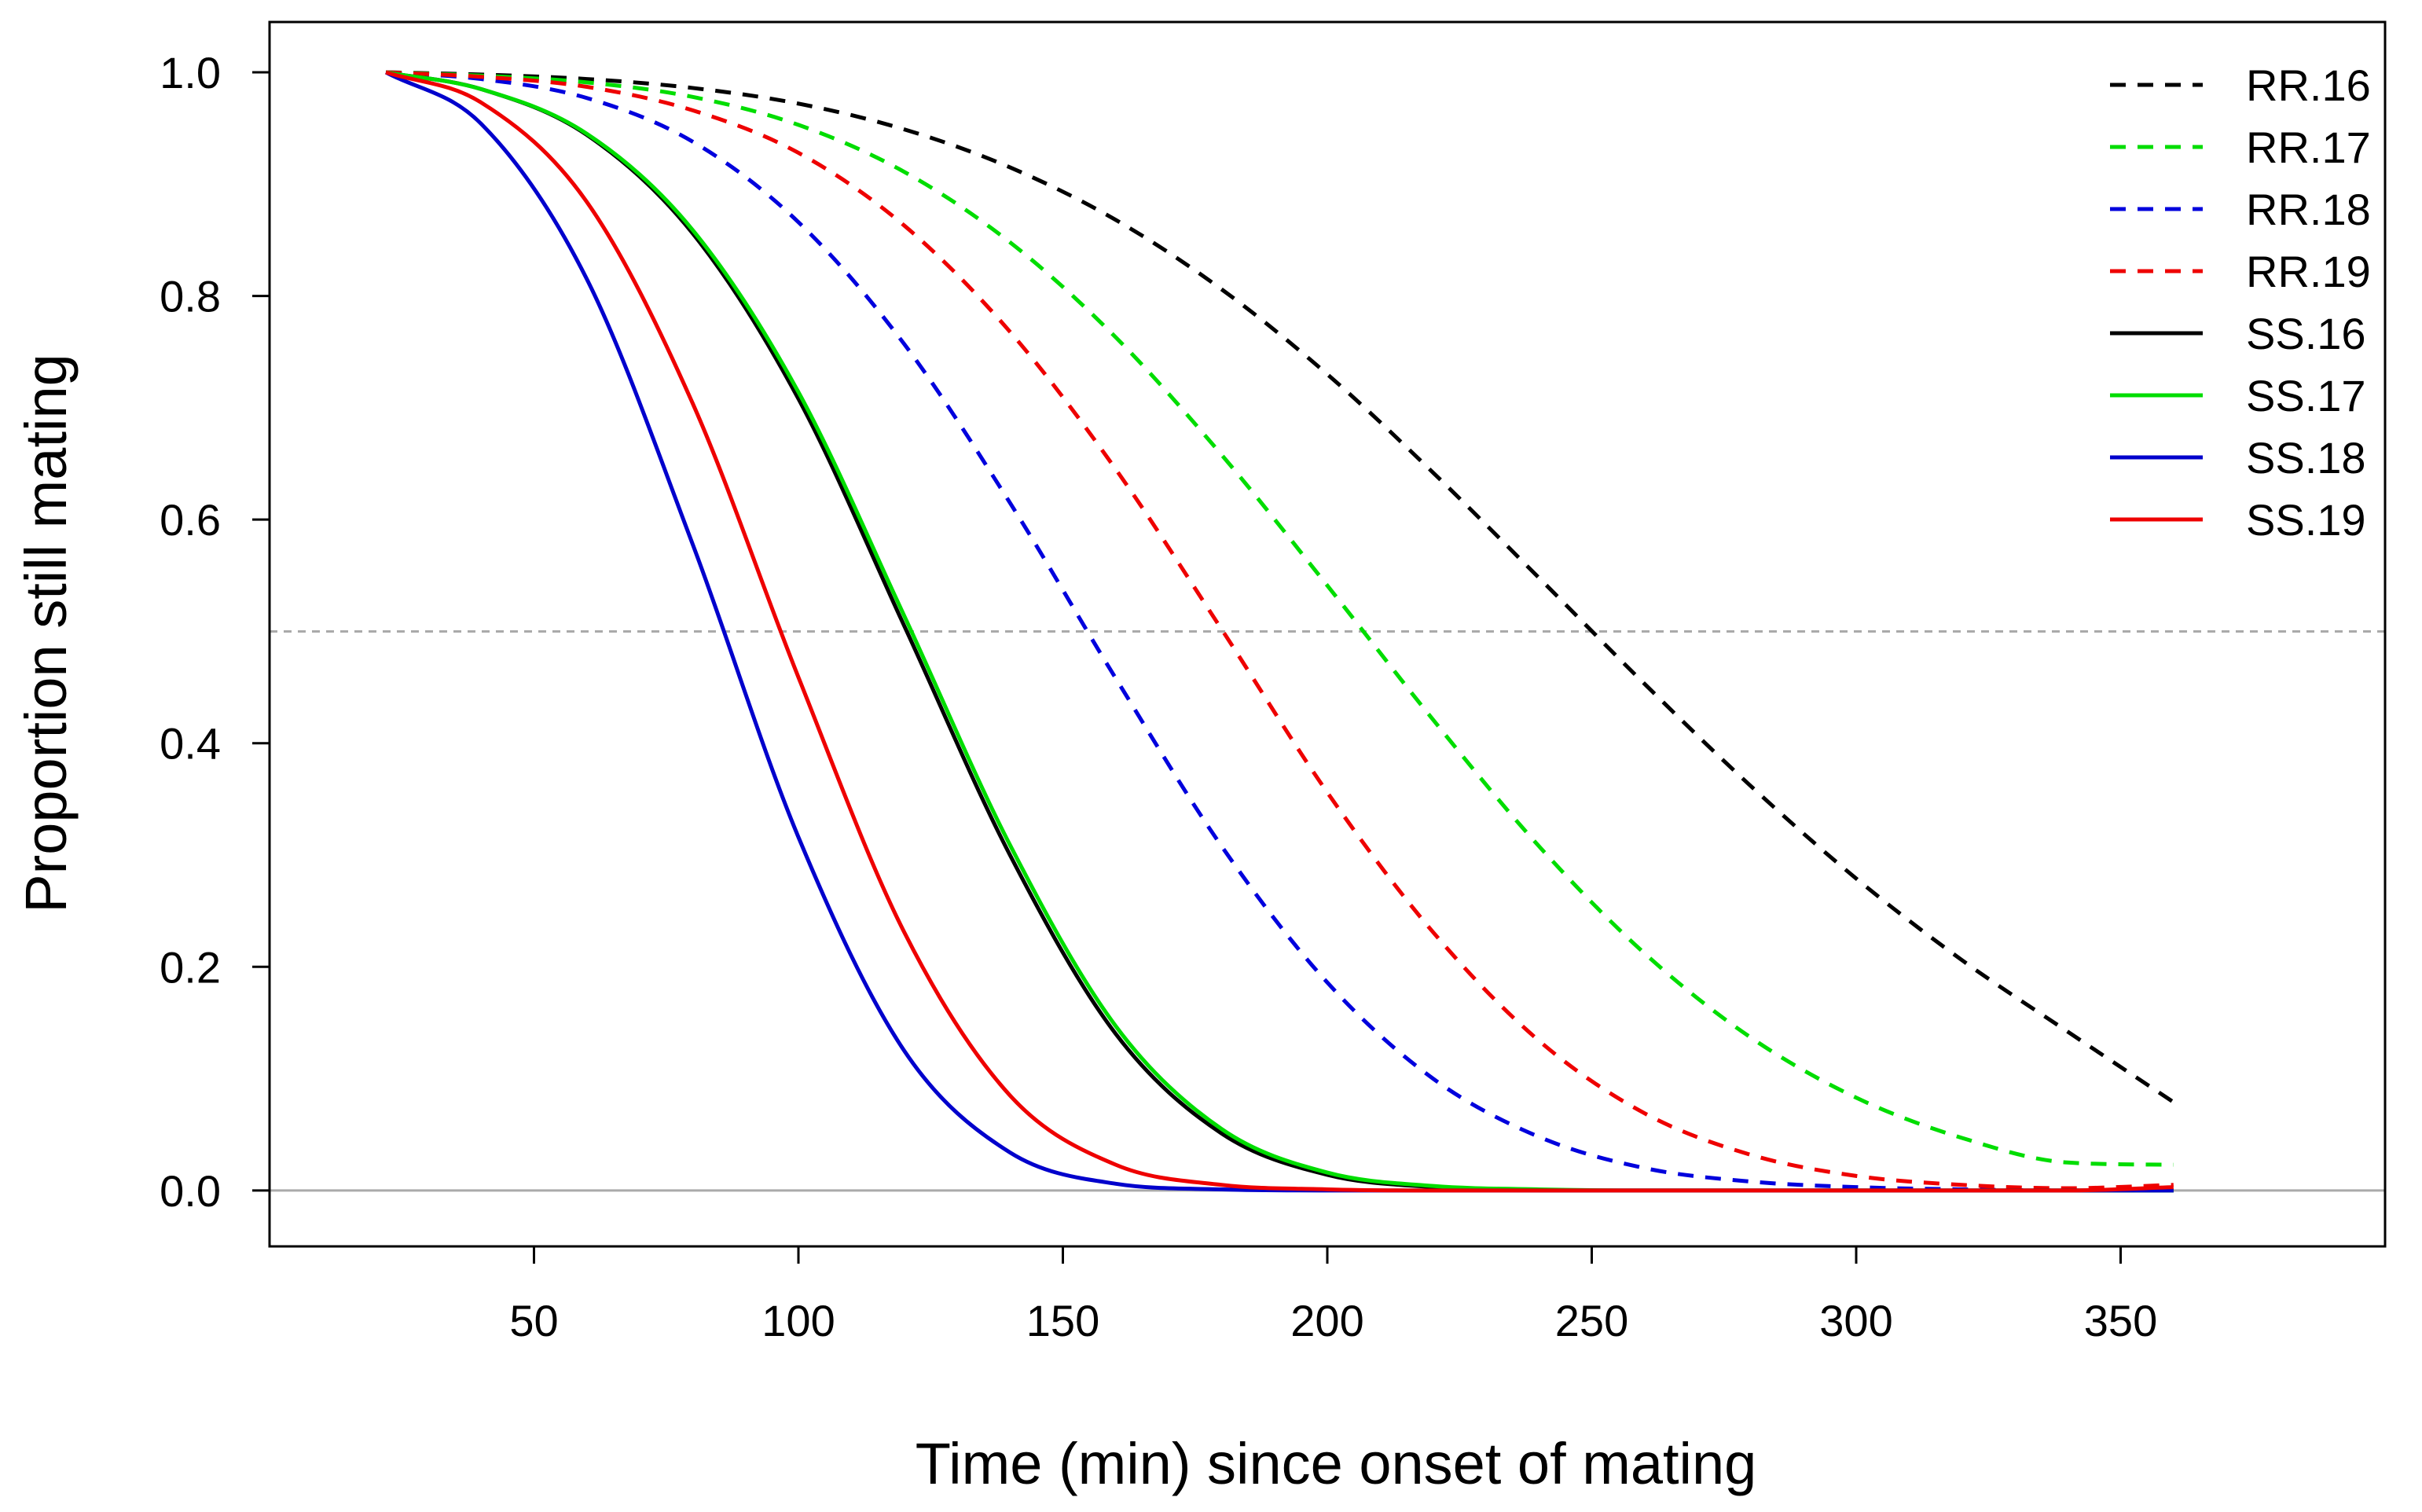 The image size is (2422, 1512). I want to click on legend: RR.16 RR.17 RR.18 RR.19 SS.16 SS.17 SS.18 SS.19, so click(2240, 303).